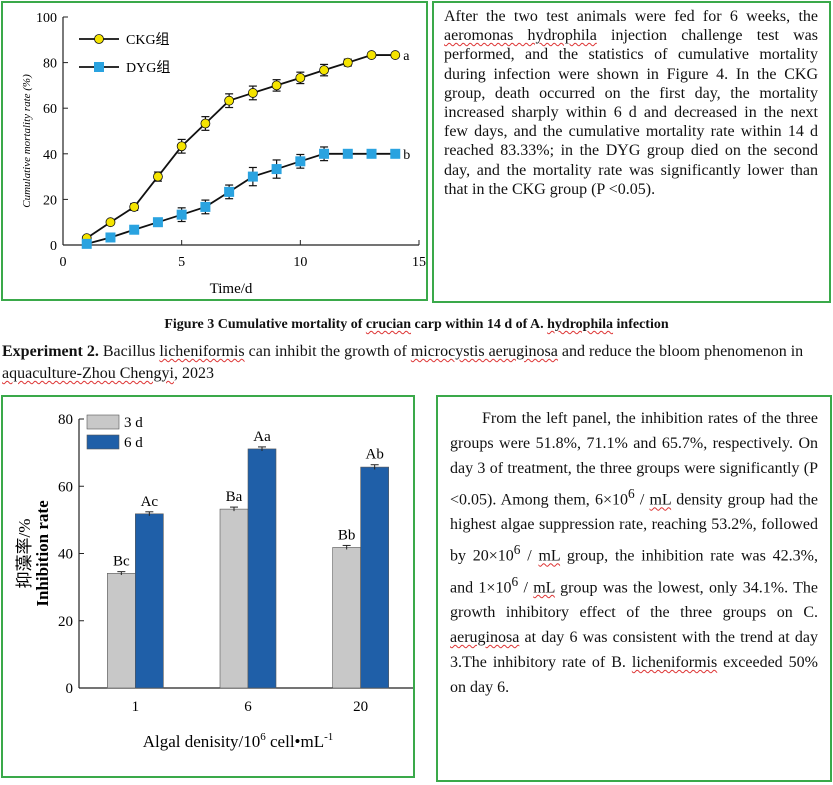 The width and height of the screenshot is (833, 785). I want to click on bar-significance-label: Ba, so click(234, 497).